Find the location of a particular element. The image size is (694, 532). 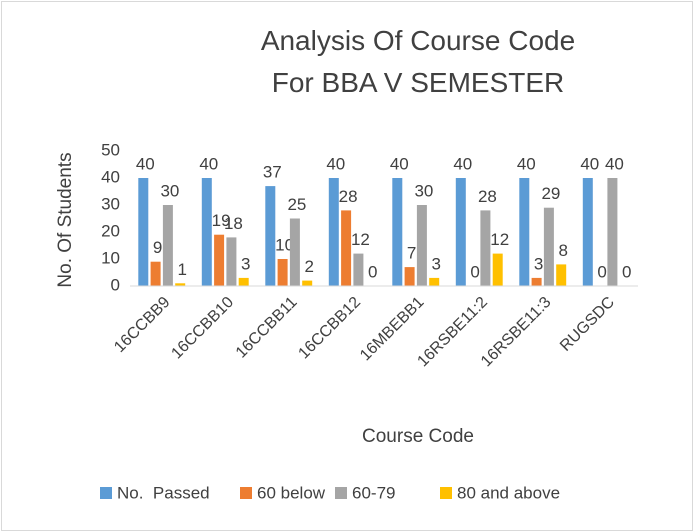

legend-label: 80 and above is located at coordinates (508, 492).